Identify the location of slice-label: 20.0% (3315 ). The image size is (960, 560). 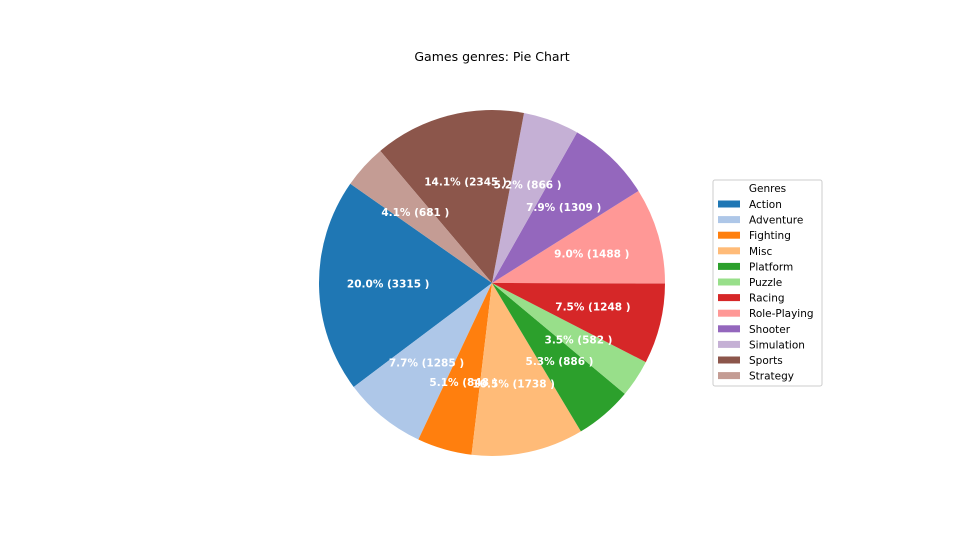
(388, 285).